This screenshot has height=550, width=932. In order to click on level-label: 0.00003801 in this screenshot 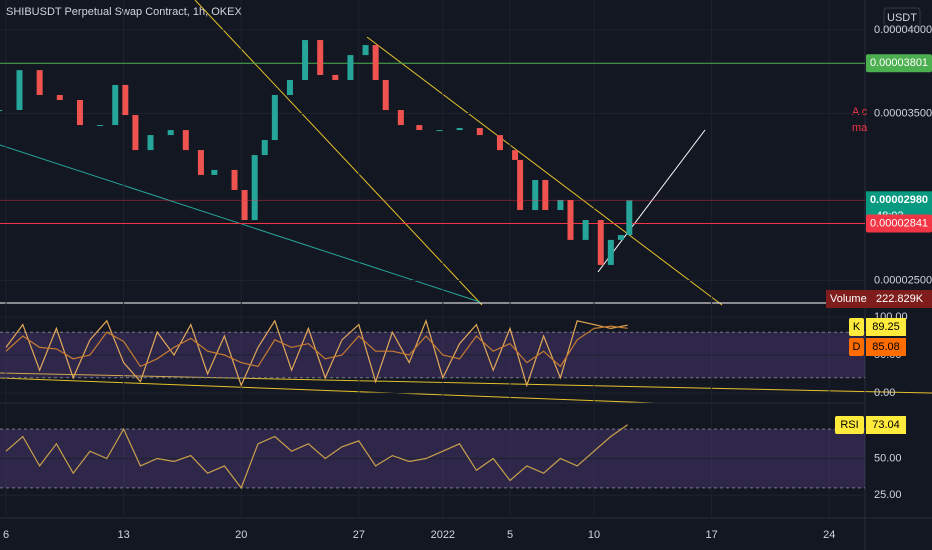, I will do `click(899, 63)`.